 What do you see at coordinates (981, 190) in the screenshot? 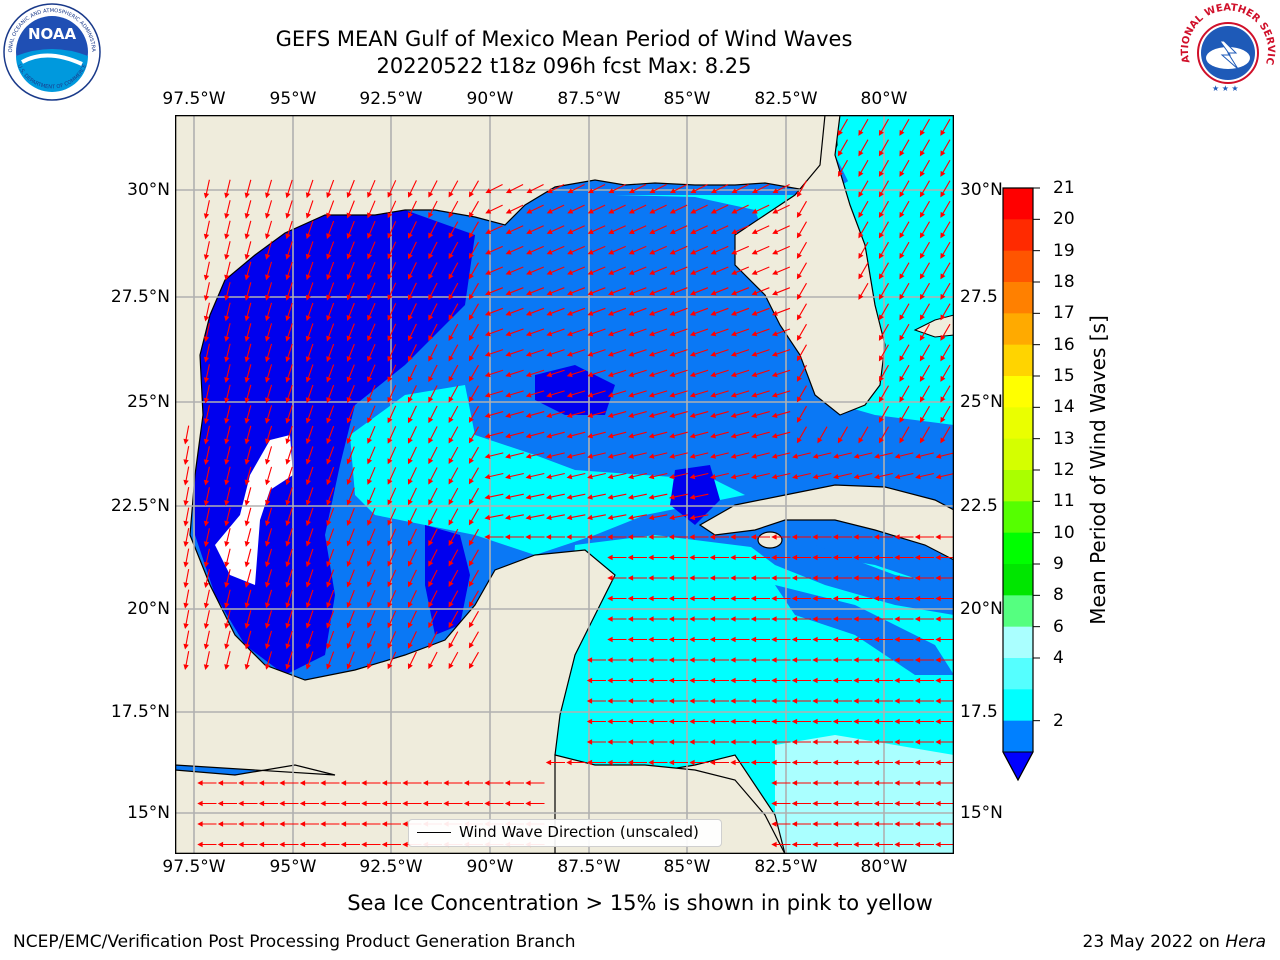
I see `right-tick-label: 30°N` at bounding box center [981, 190].